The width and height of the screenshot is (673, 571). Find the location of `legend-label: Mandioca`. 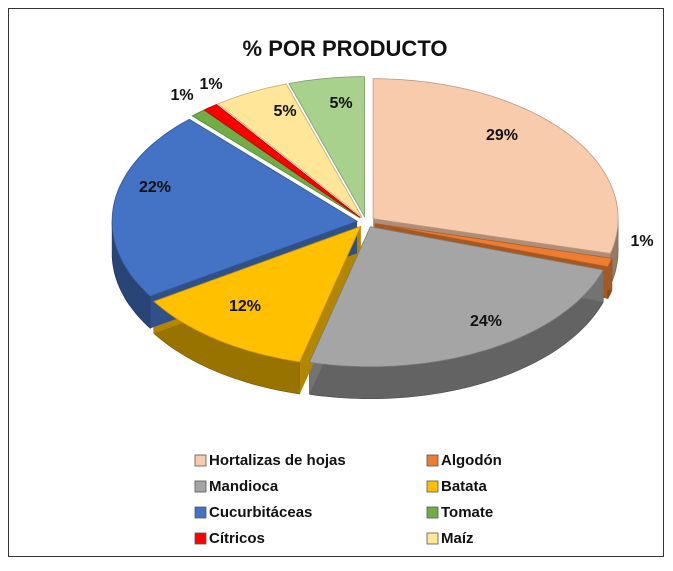

legend-label: Mandioca is located at coordinates (244, 486).